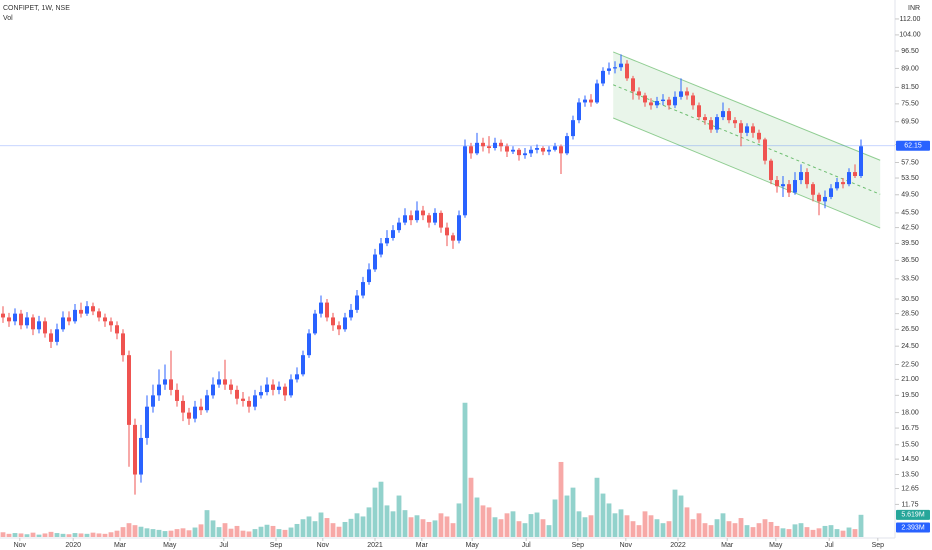  I want to click on last-volume-label: 5.619M, so click(913, 515).